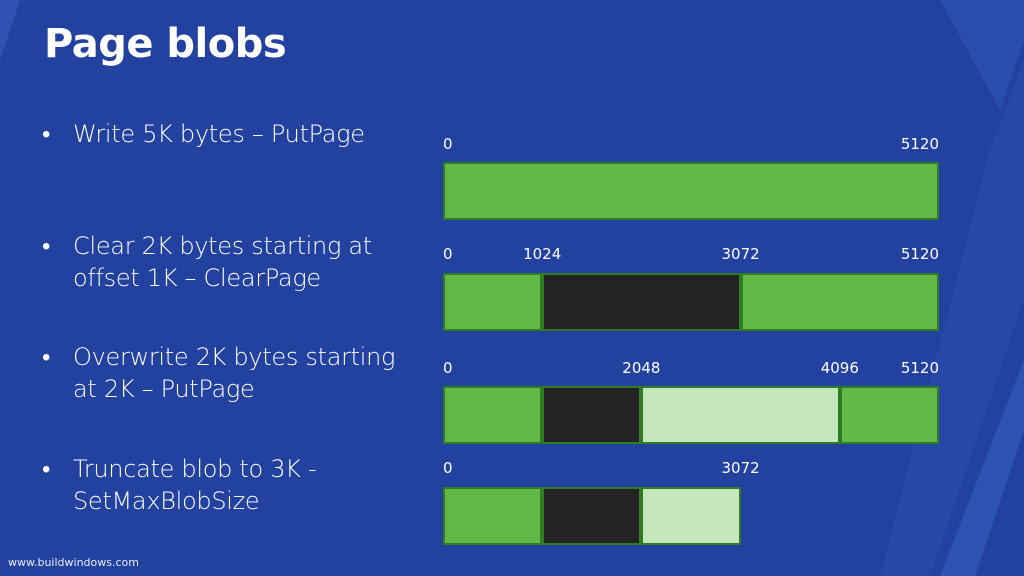 The height and width of the screenshot is (576, 1024). I want to click on bullet-text: Truncate blob to 3K - SetMaxBlobSize, so click(195, 485).